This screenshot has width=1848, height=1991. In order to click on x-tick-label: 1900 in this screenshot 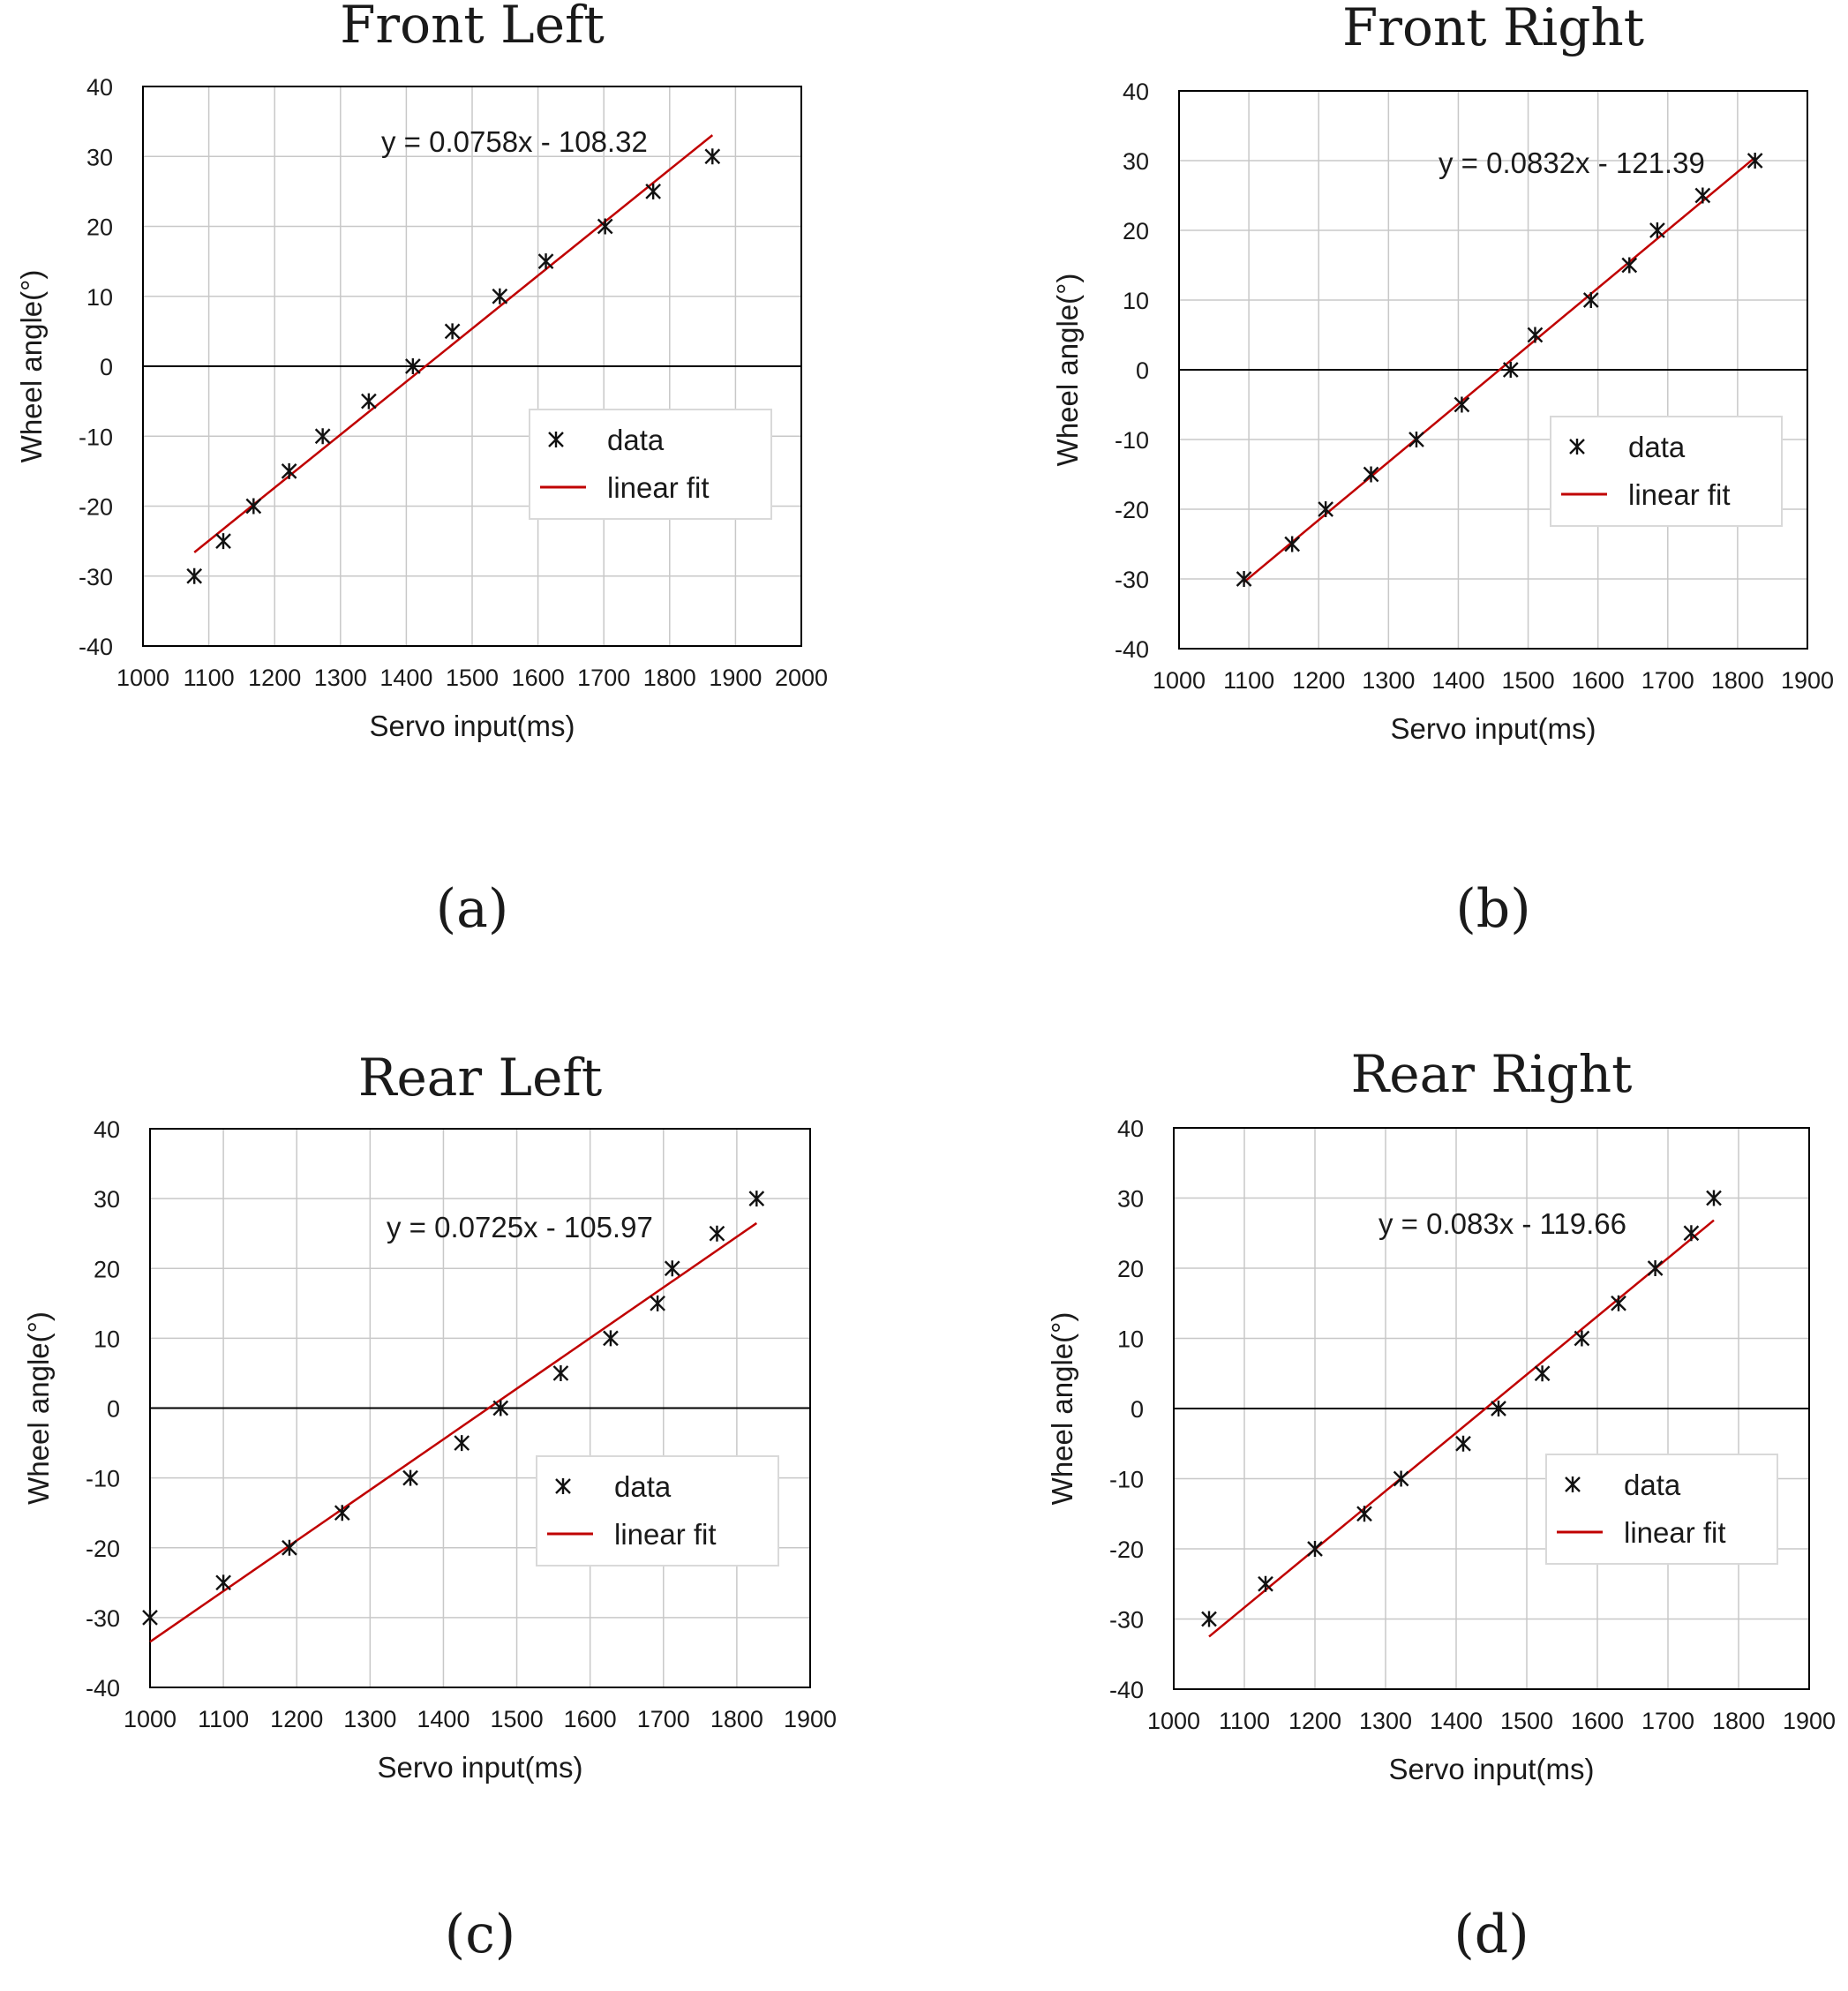, I will do `click(1808, 680)`.